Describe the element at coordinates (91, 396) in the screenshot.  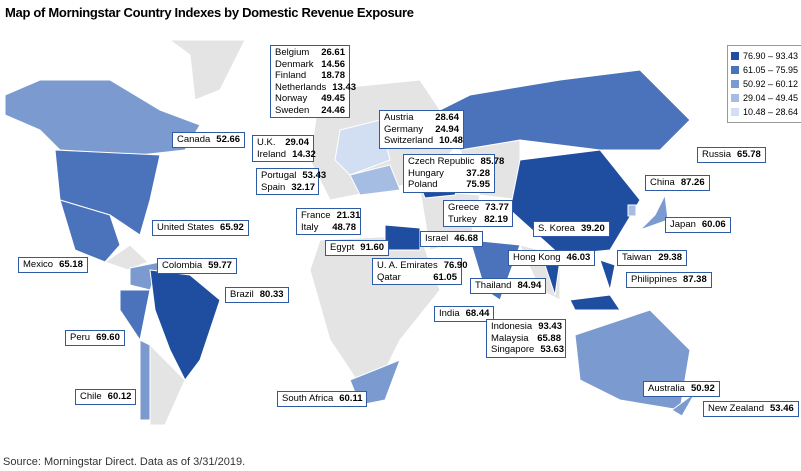
I see `country-name: Chile` at that location.